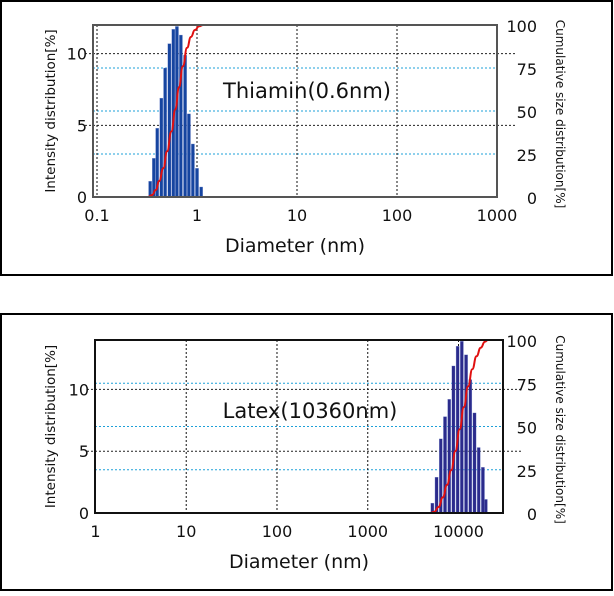  I want to click on x-tick-label: 0.1, so click(96, 215).